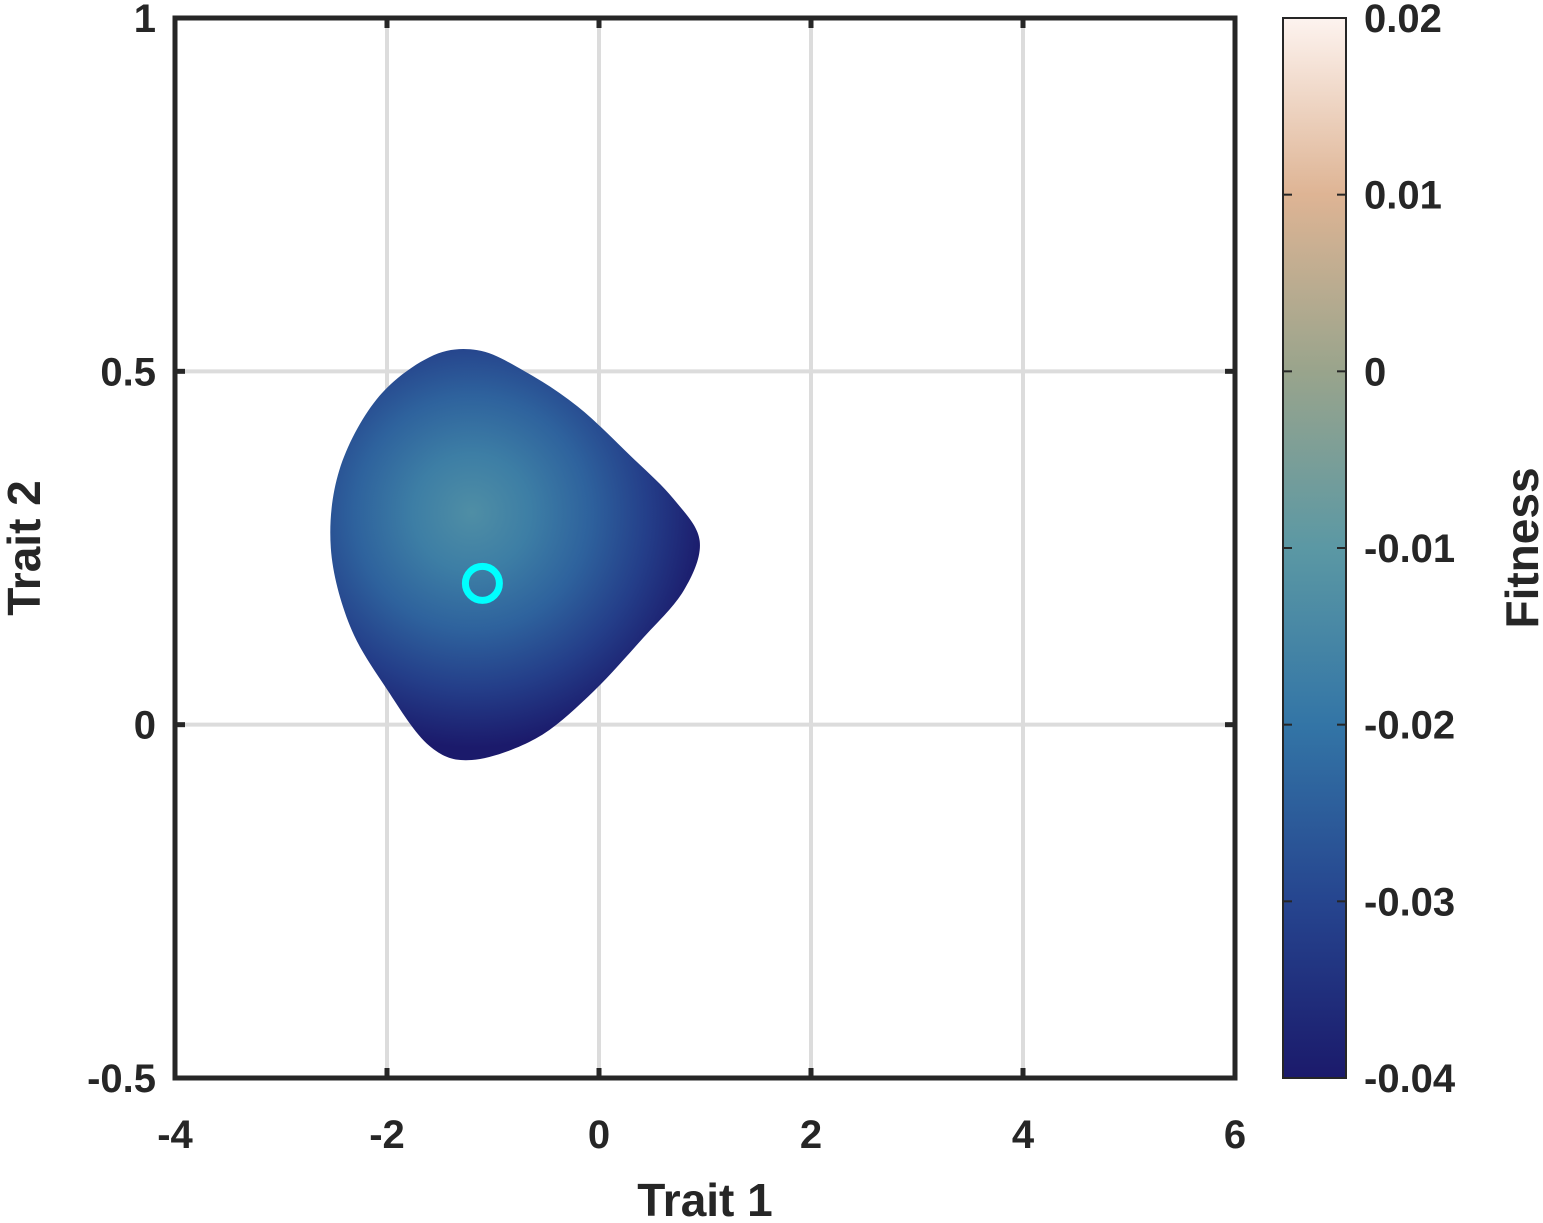 The width and height of the screenshot is (1543, 1223). I want to click on x-tick-label-0: -4, so click(175, 1135).